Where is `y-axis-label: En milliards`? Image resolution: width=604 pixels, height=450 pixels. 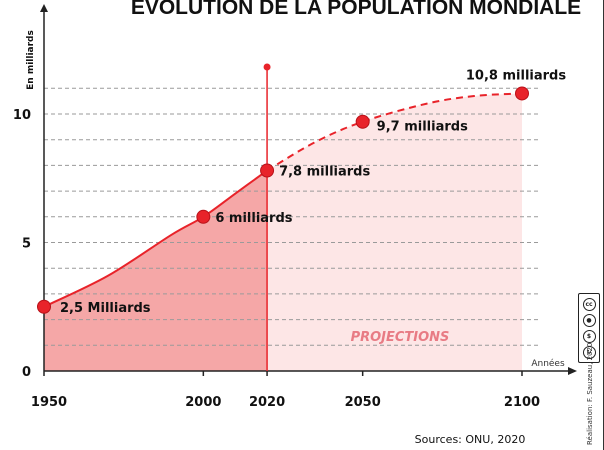
y-axis-label: En milliards is located at coordinates (31, 60).